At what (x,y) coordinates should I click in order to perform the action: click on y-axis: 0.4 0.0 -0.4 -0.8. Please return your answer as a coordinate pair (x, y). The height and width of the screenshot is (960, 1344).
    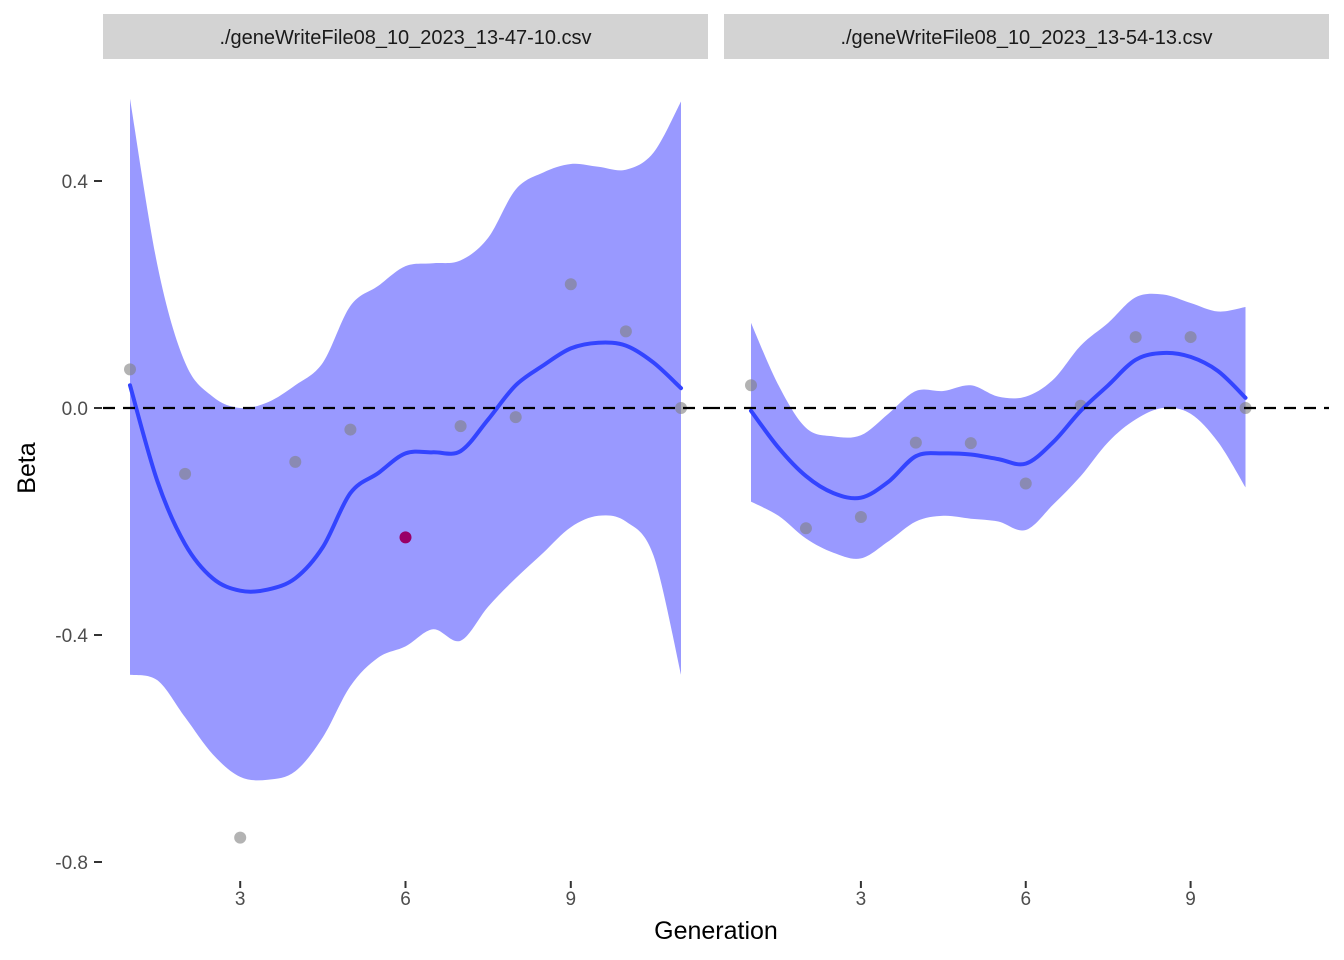
    Looking at the image, I should click on (78, 523).